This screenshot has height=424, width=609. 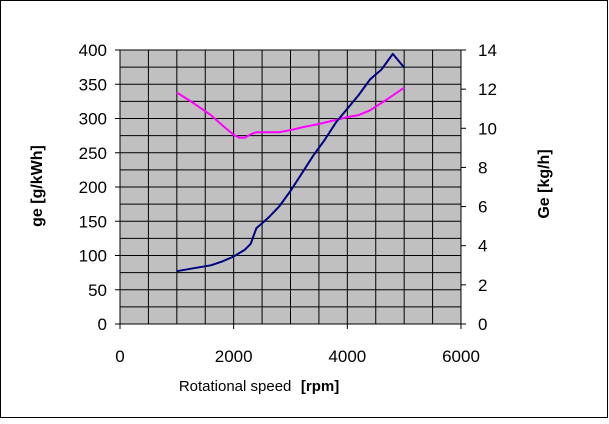 What do you see at coordinates (235, 386) in the screenshot?
I see `x-axis-title-text: Rotational speed` at bounding box center [235, 386].